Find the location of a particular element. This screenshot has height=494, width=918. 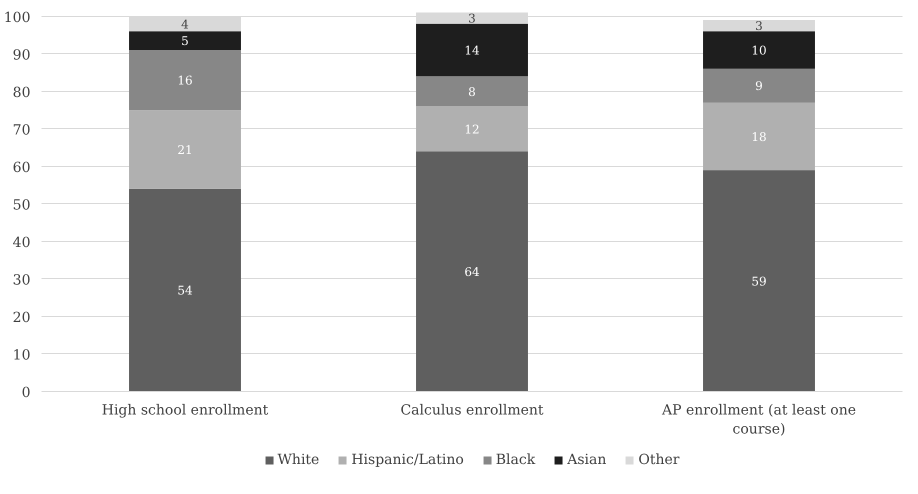

data-label: 10 is located at coordinates (759, 51).